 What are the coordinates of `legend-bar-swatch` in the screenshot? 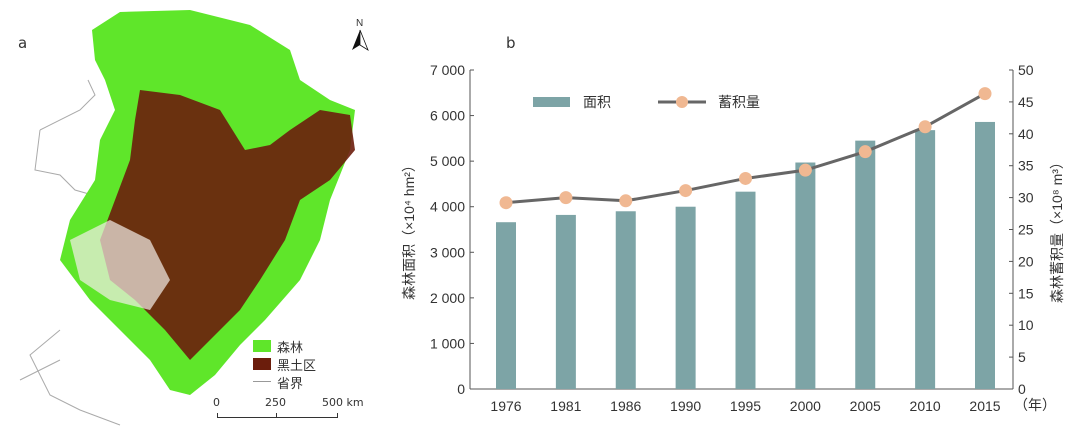 It's located at (551, 102).